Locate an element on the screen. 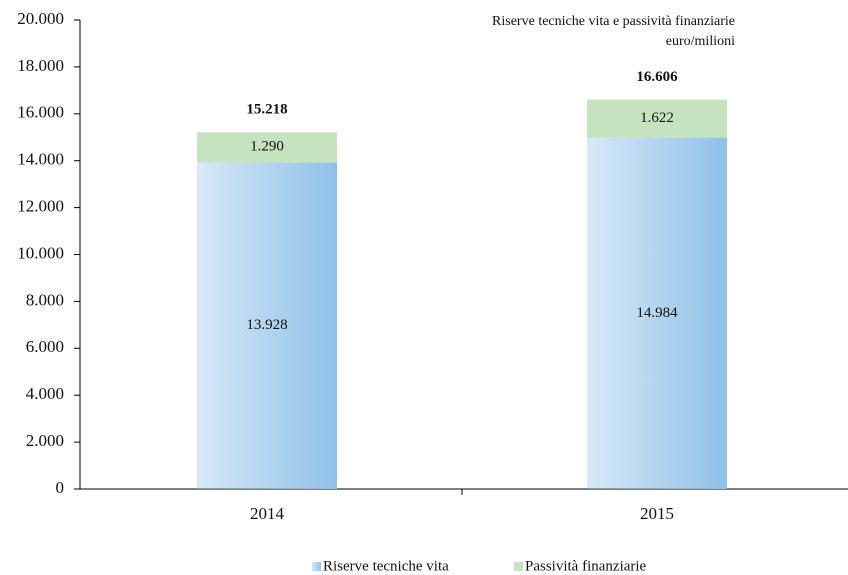  y-tick-label: 14.000 is located at coordinates (40, 159).